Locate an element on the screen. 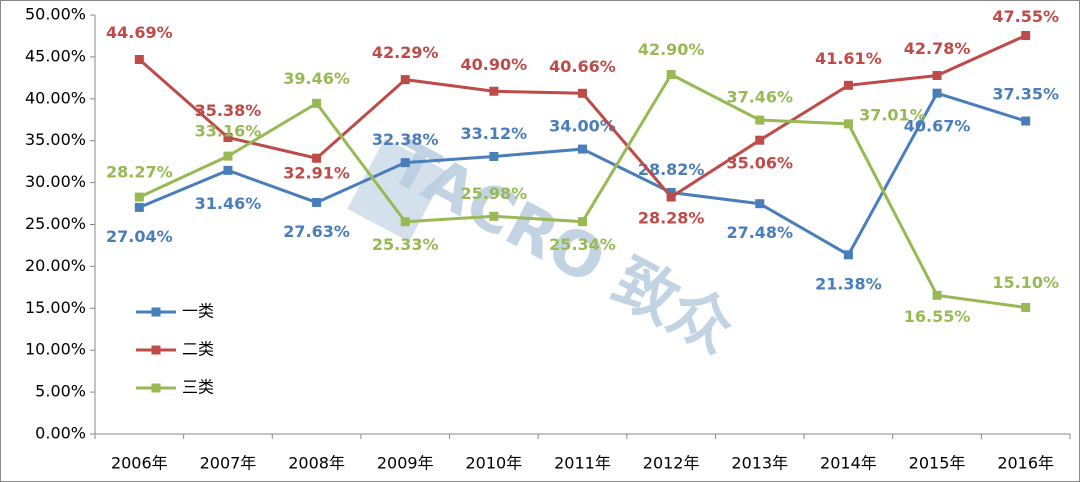 The height and width of the screenshot is (482, 1080). value-label: 40.66% is located at coordinates (582, 66).